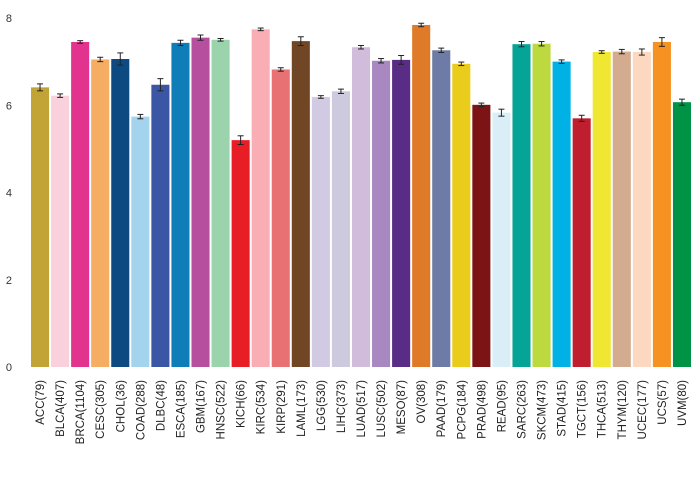 The height and width of the screenshot is (480, 700). Describe the element at coordinates (522, 409) in the screenshot. I see `x-tick-label: SARC(263)` at that location.